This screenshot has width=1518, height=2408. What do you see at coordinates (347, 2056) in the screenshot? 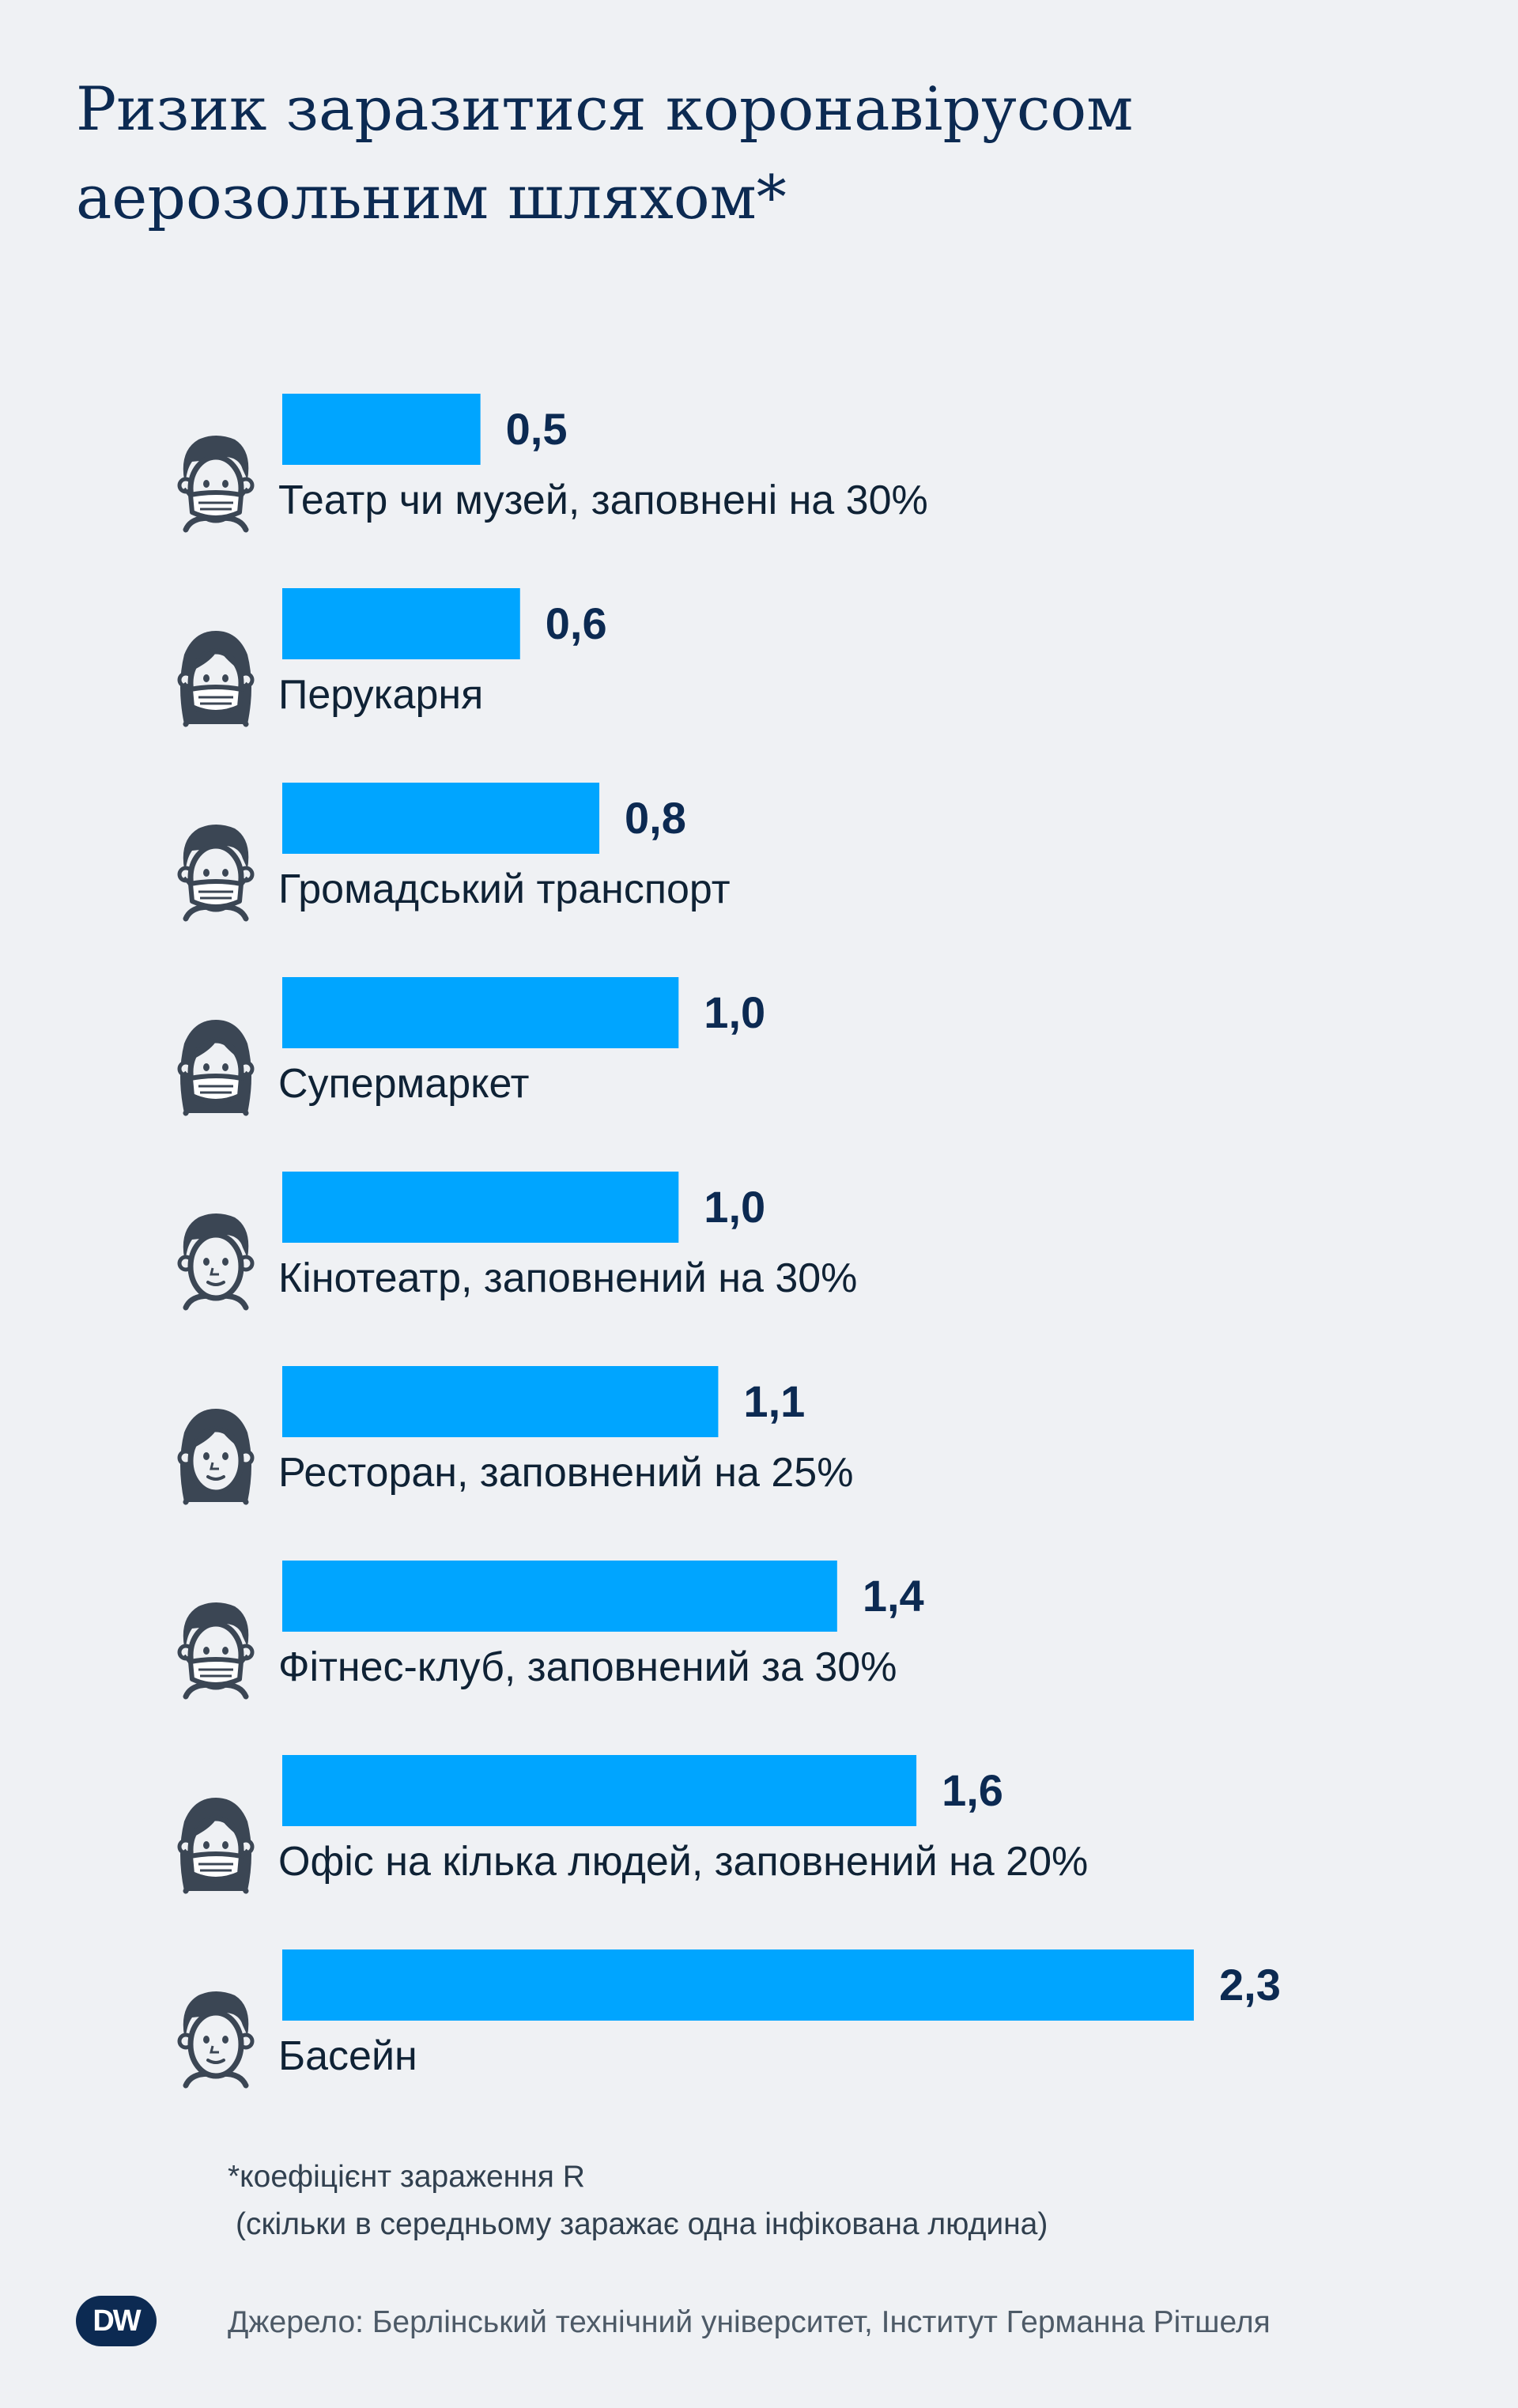
I see `category-label: Басейн` at bounding box center [347, 2056].